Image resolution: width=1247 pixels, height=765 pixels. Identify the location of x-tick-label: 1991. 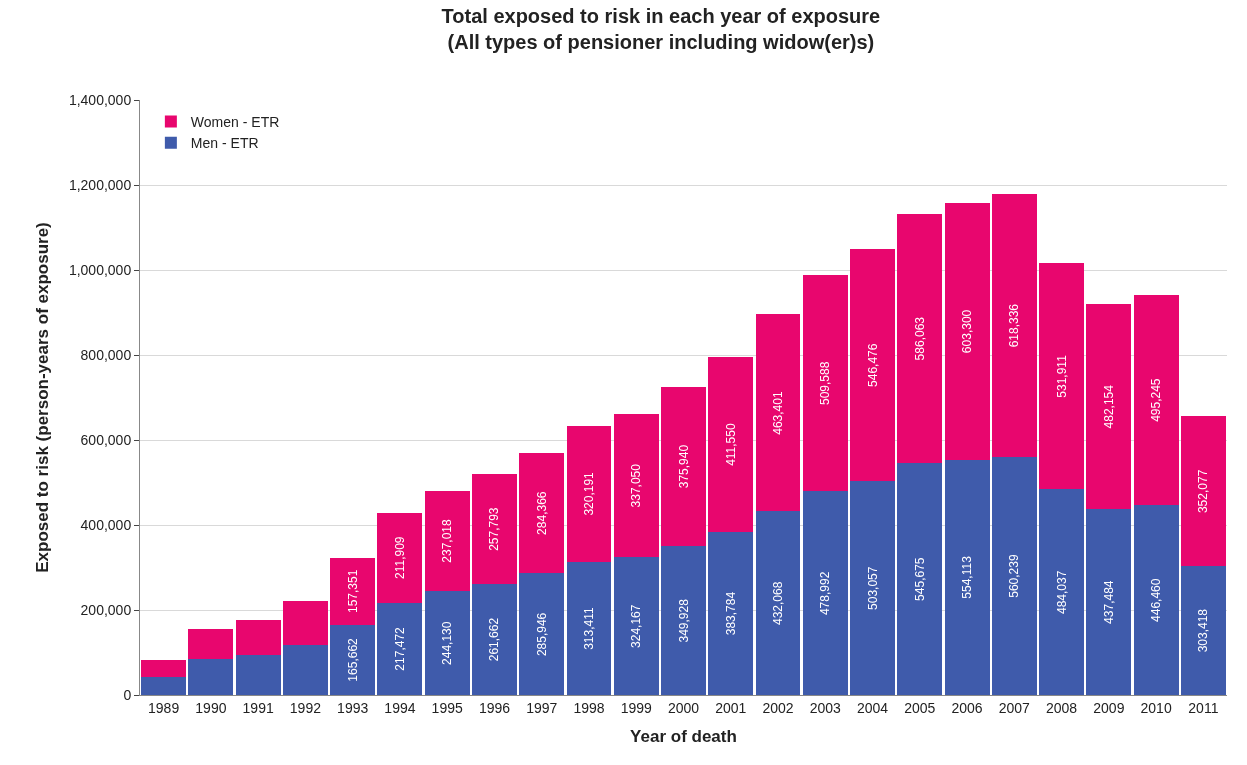
(258, 707).